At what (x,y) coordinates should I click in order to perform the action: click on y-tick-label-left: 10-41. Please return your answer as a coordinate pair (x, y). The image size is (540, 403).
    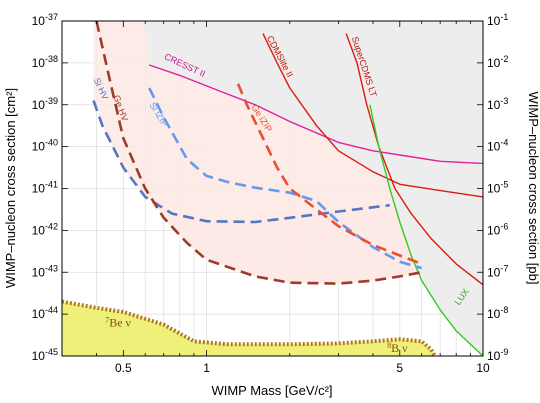
    Looking at the image, I should click on (45, 188).